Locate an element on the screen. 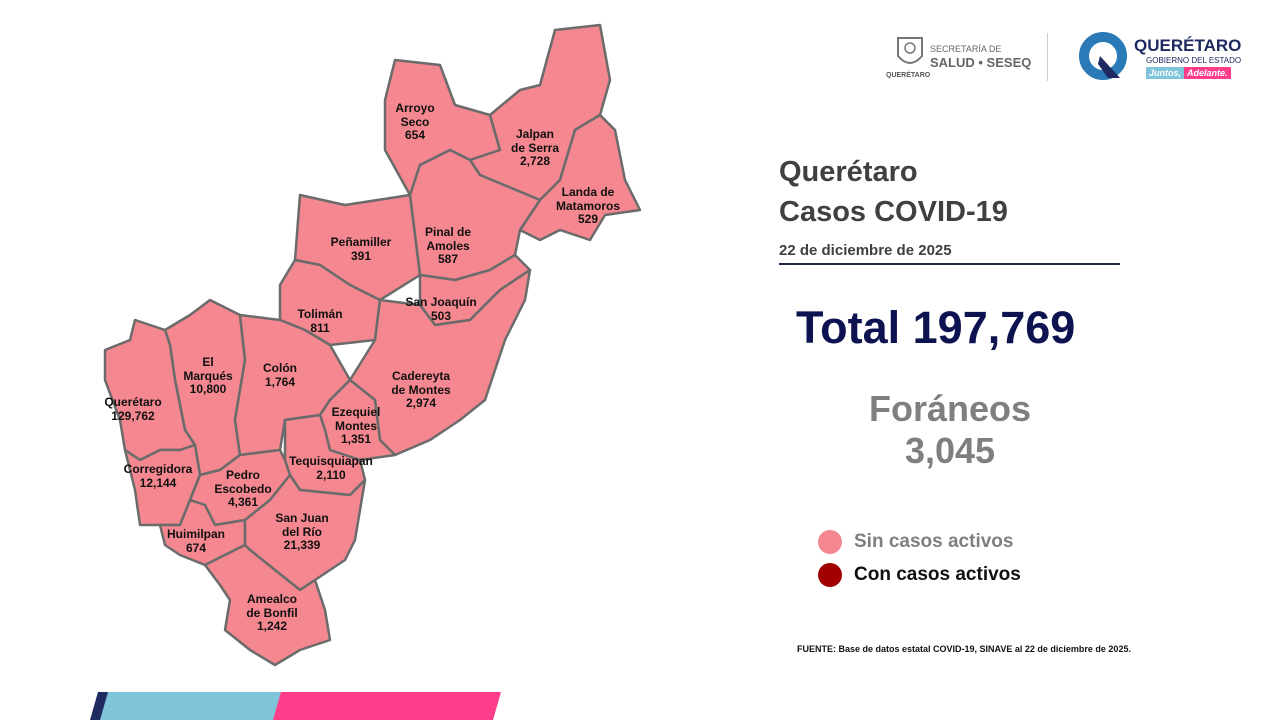 The image size is (1280, 720). municipality-name: Matamoros is located at coordinates (588, 205).